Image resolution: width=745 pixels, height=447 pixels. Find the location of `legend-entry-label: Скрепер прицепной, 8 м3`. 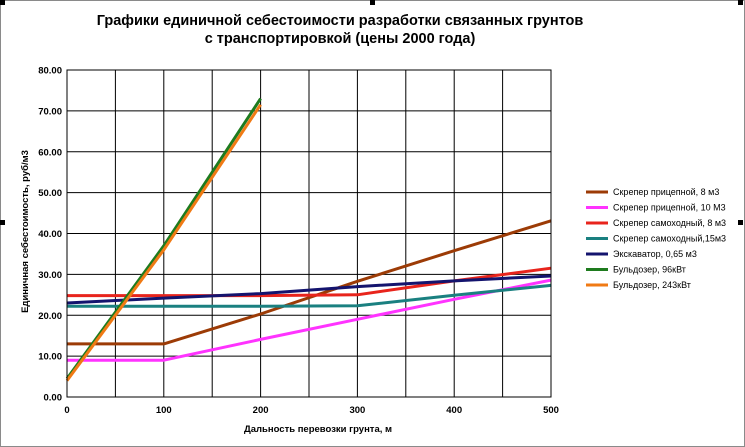

legend-entry-label: Скрепер прицепной, 8 м3 is located at coordinates (666, 192).